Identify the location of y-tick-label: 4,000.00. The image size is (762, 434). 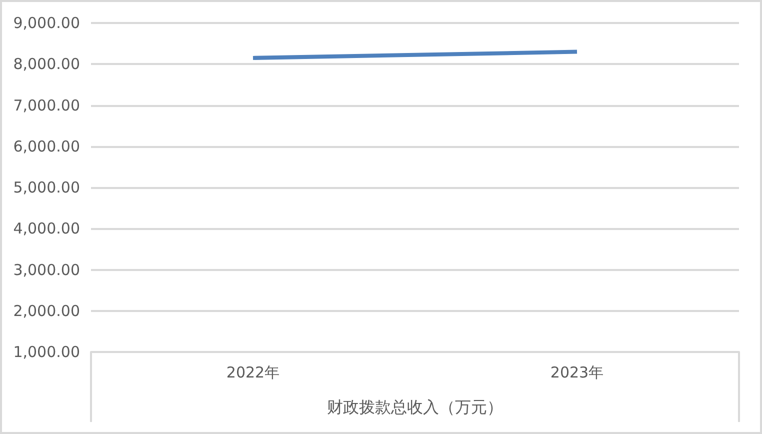
(46, 229).